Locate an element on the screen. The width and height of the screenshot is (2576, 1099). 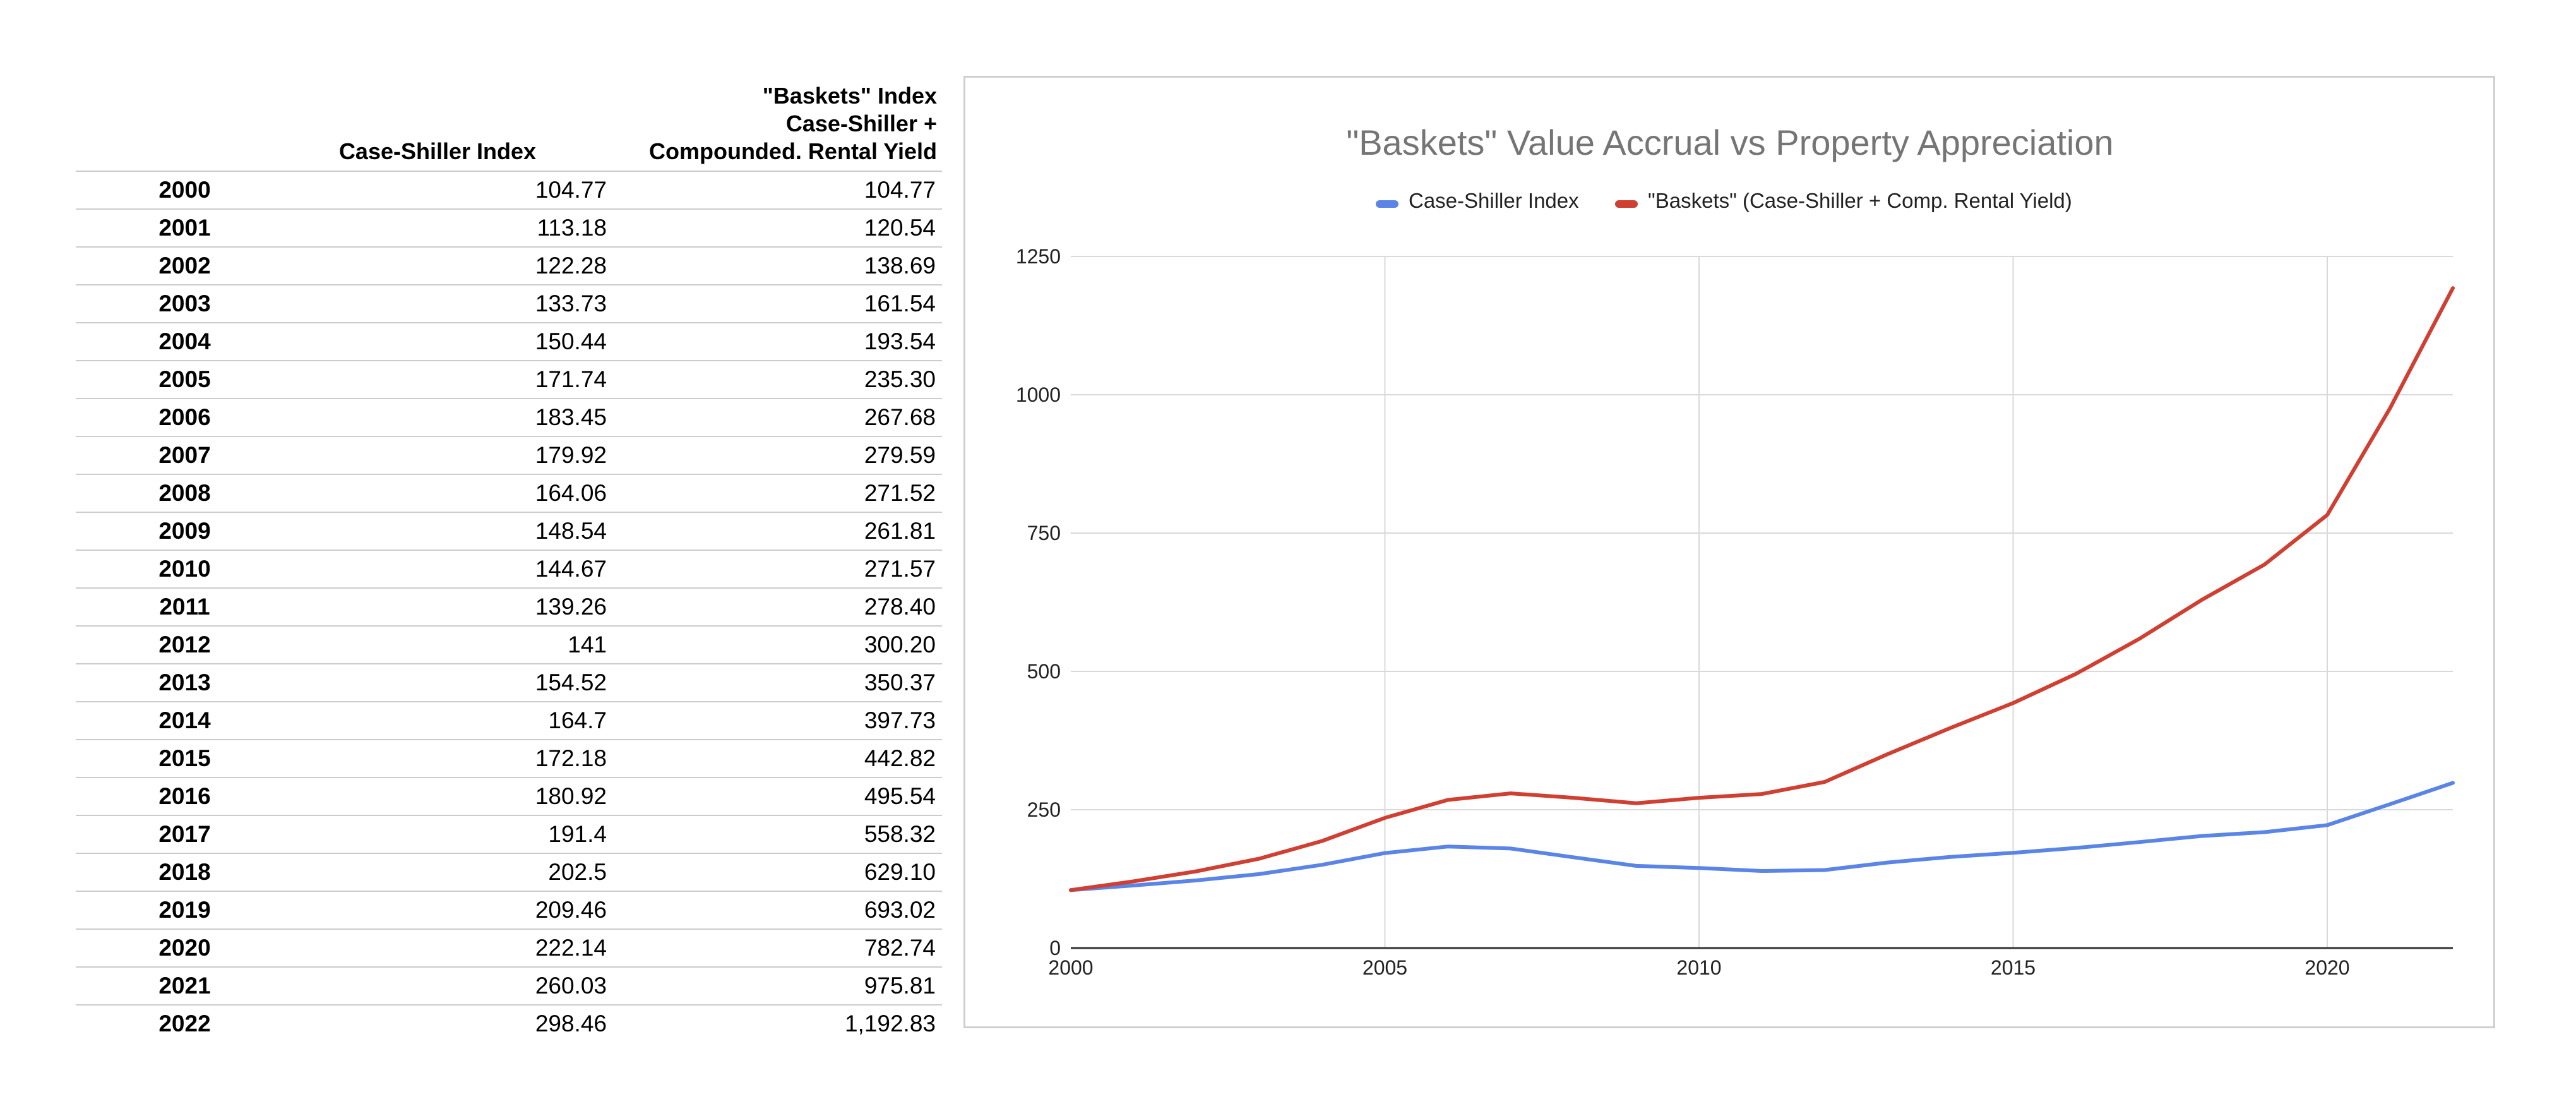
table-cell-baskets: 782.74 is located at coordinates (777, 947).